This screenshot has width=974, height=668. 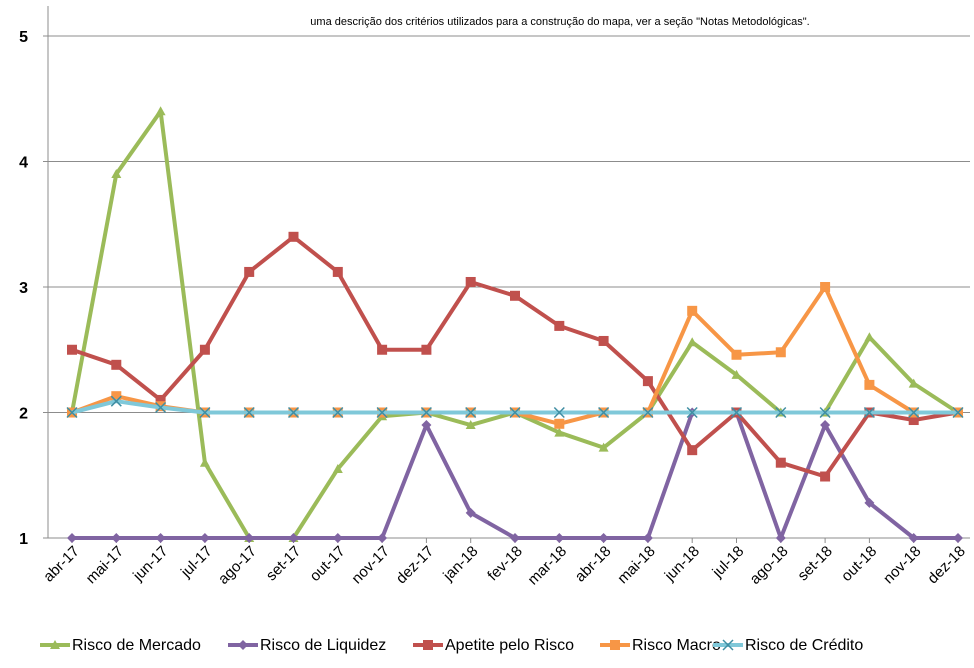 What do you see at coordinates (859, 564) in the screenshot?
I see `x-tick-label: out-18` at bounding box center [859, 564].